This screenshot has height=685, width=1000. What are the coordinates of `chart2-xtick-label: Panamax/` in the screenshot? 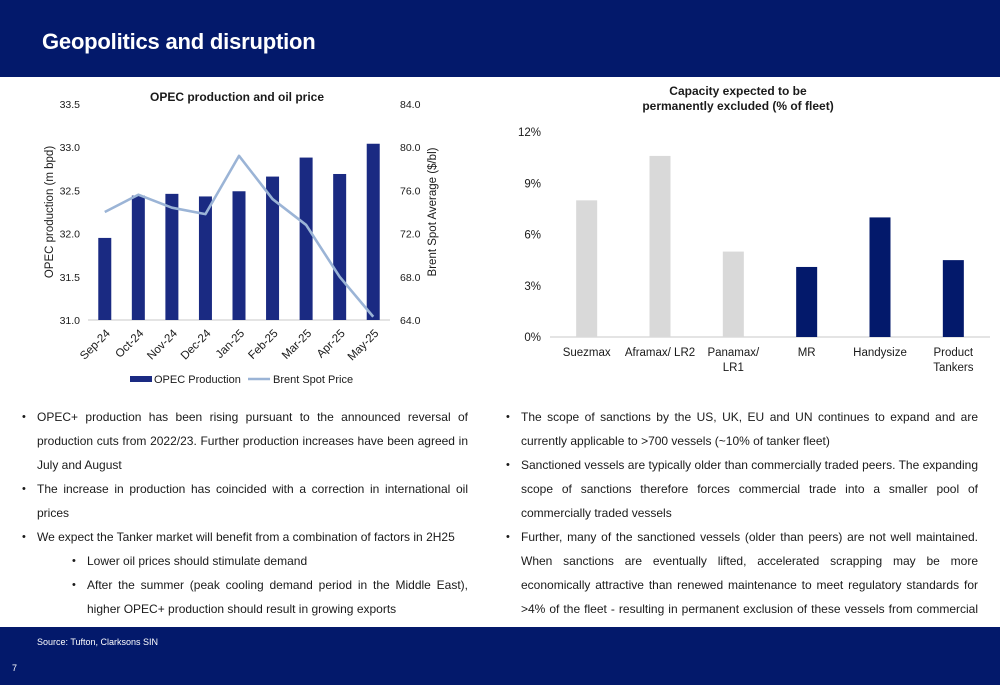 It's located at (733, 353).